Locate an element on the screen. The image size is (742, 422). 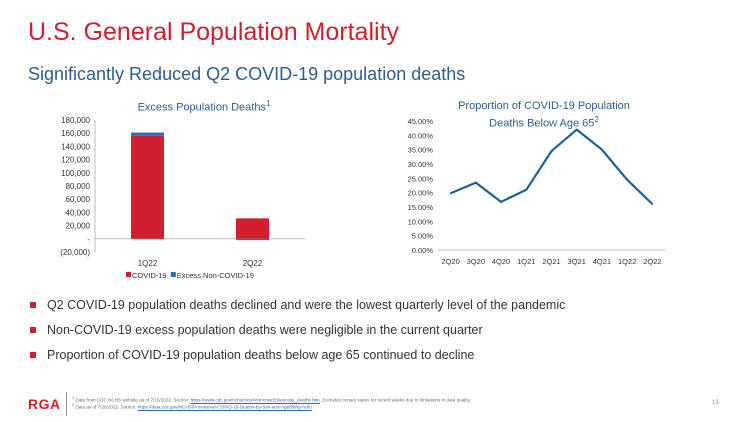
bar-x-tick-label: 2Q22 is located at coordinates (253, 263).